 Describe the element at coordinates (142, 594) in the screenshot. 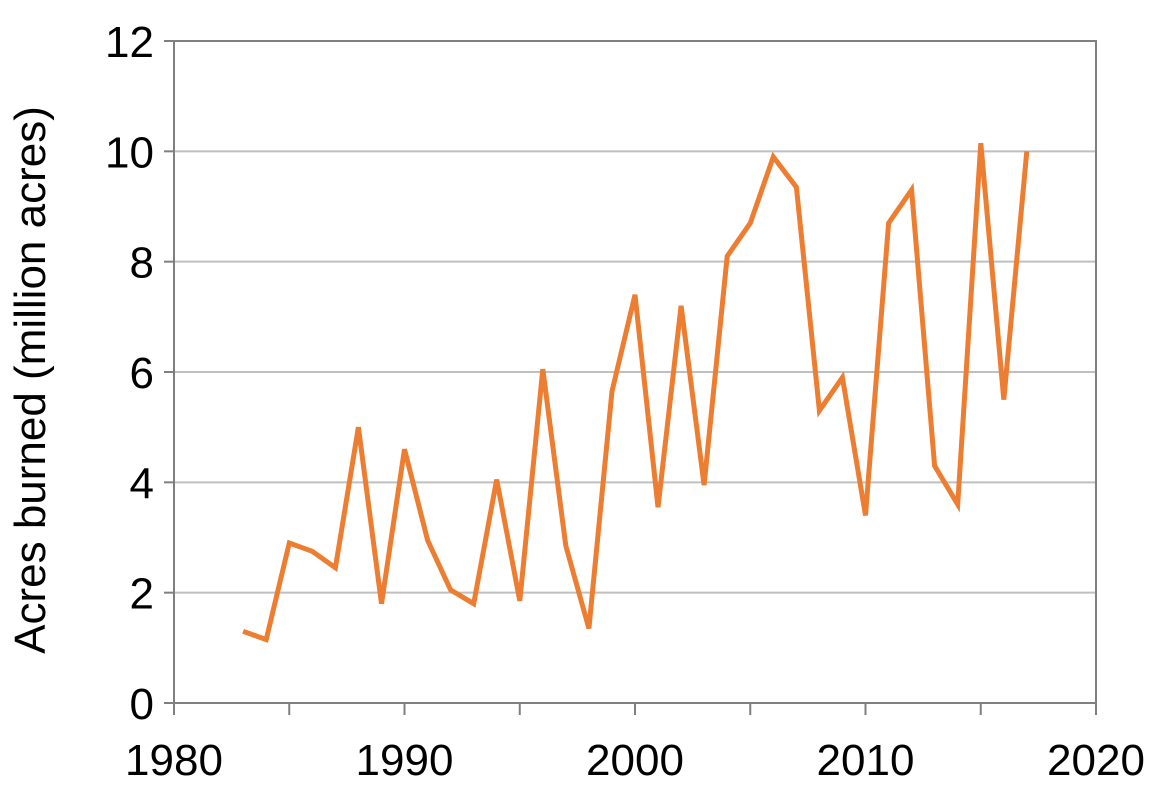

I see `y-tick-label: 2` at that location.